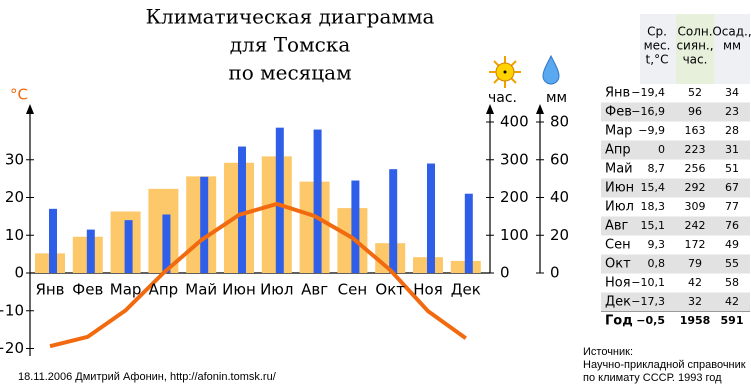 This screenshot has height=384, width=751. What do you see at coordinates (514, 122) in the screenshot?
I see `y2-tick-label: 400` at bounding box center [514, 122].